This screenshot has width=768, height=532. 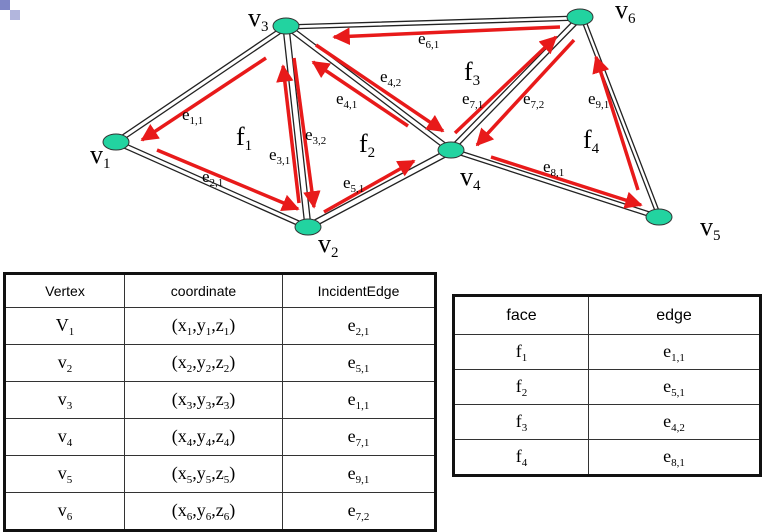 I want to click on incident-edge-cell-sub: 1,1, so click(x=362, y=405).